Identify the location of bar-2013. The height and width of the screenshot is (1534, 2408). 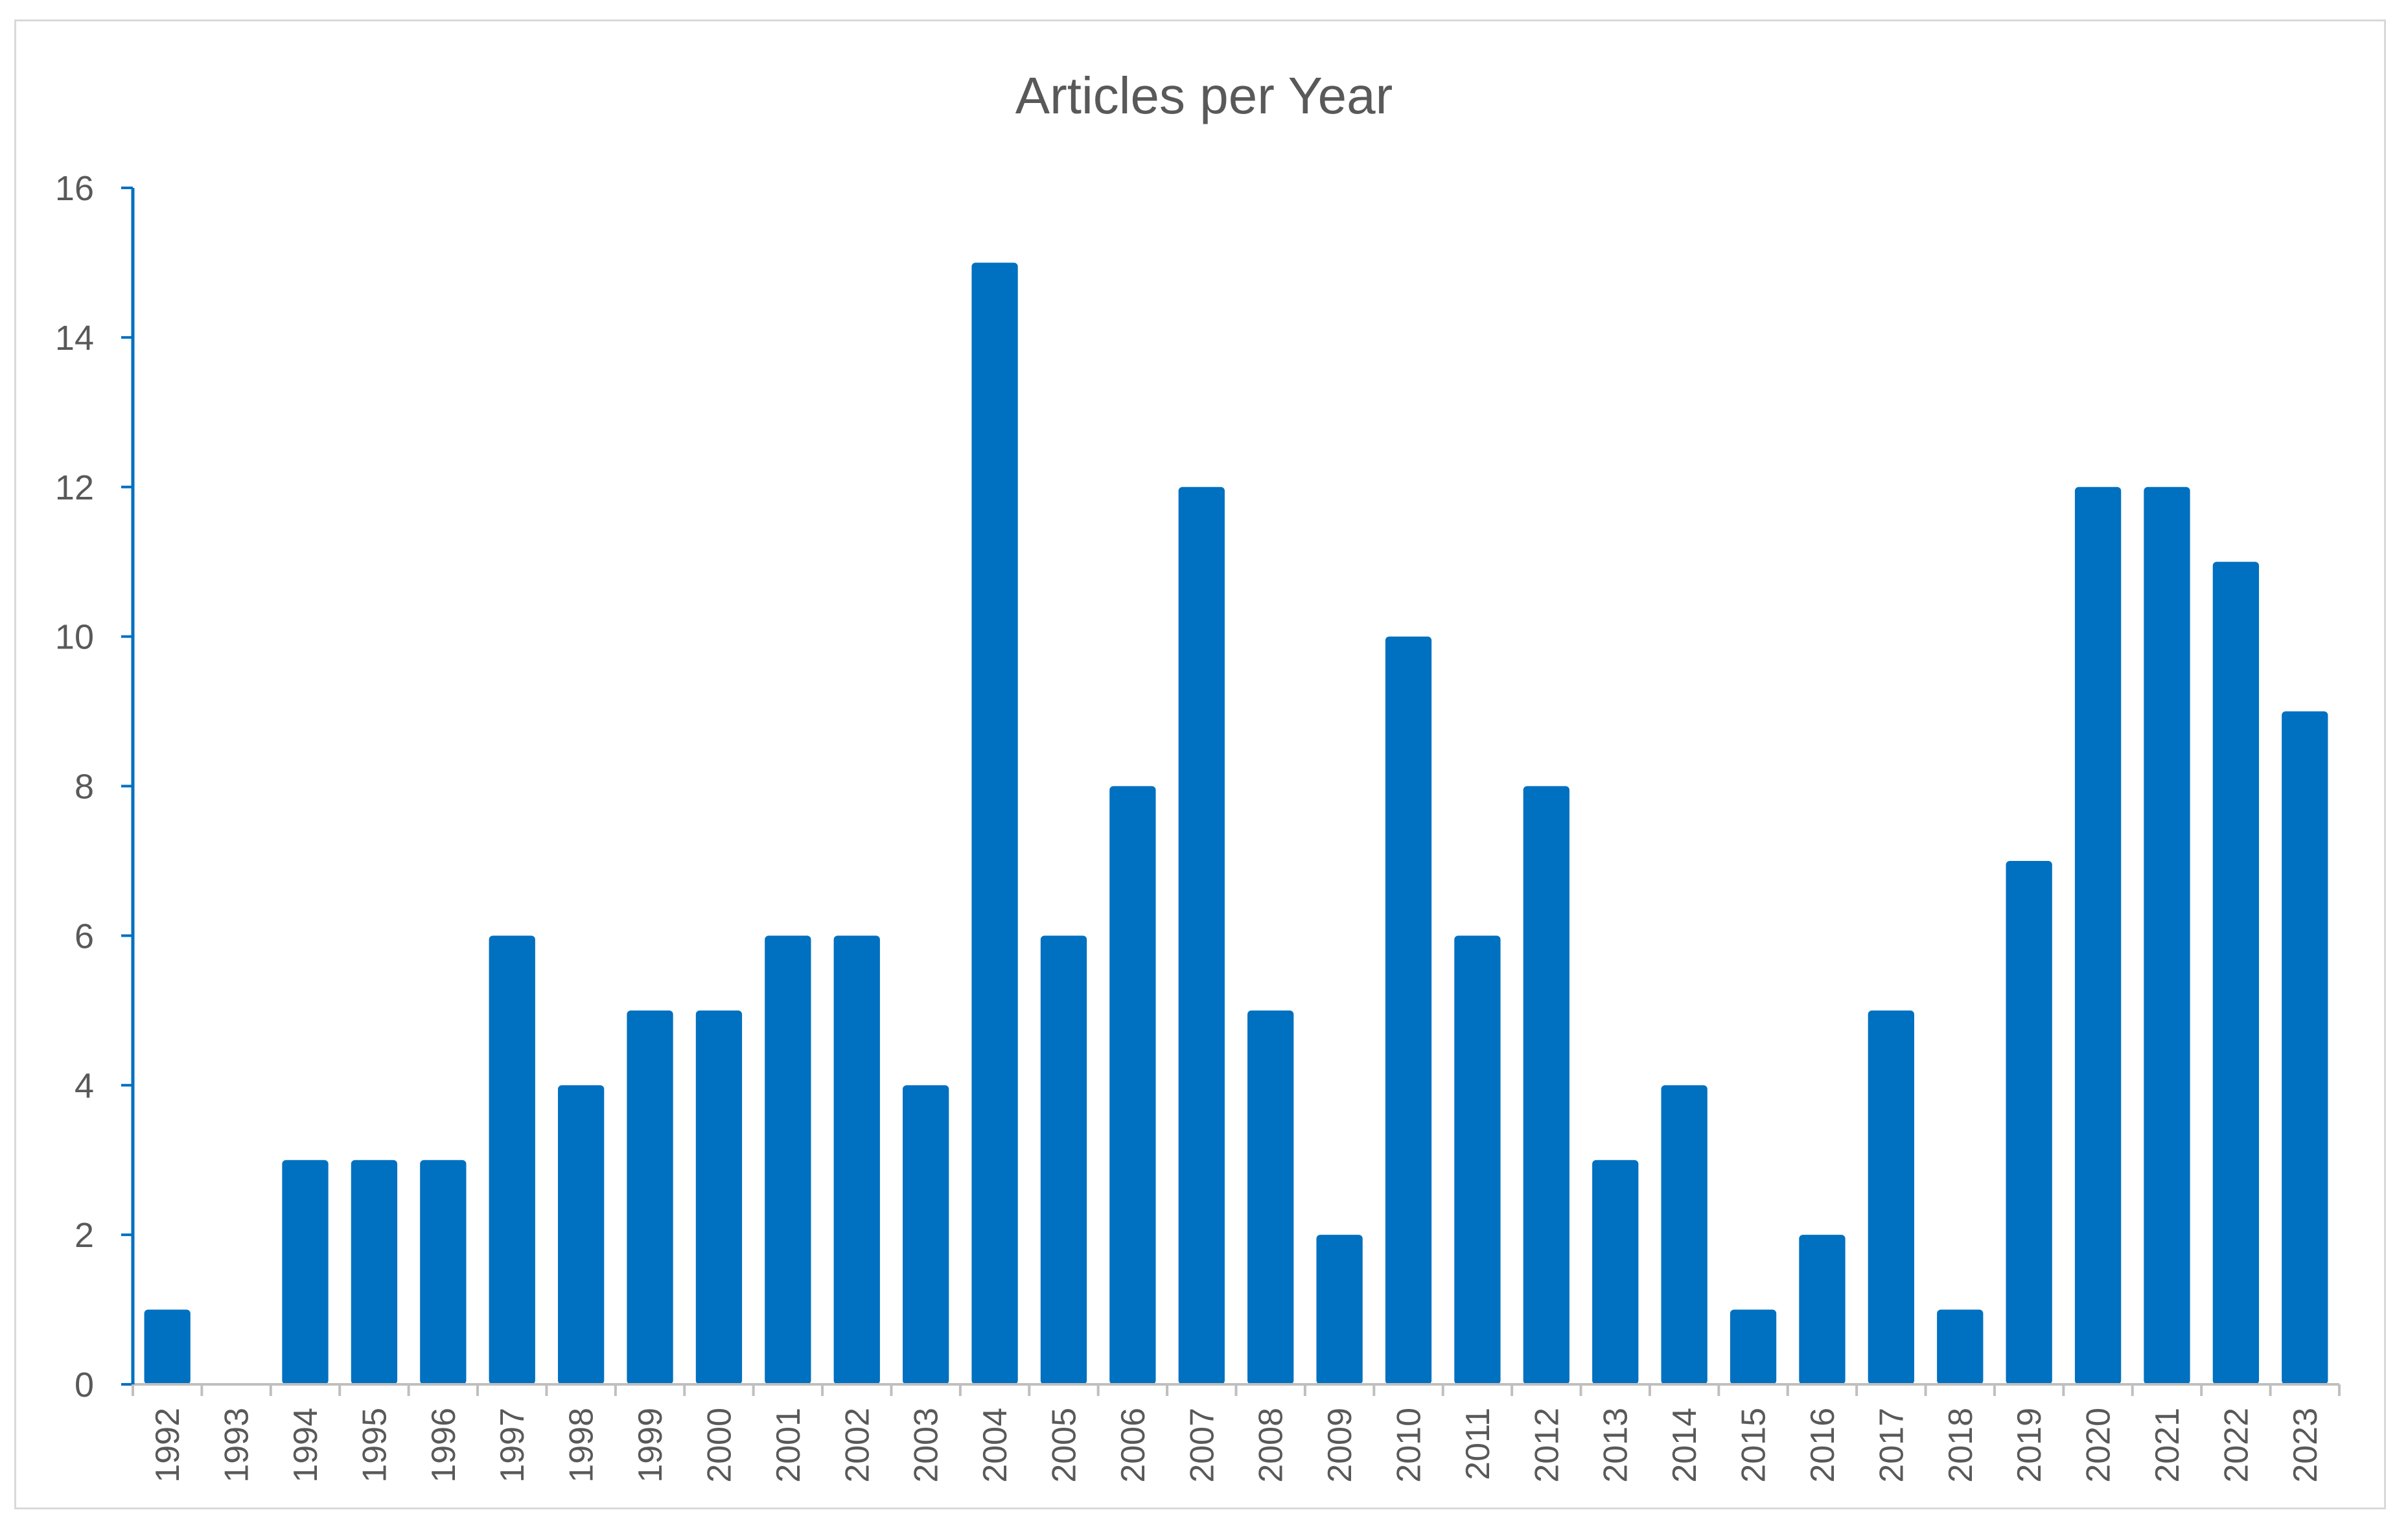
(1615, 1272).